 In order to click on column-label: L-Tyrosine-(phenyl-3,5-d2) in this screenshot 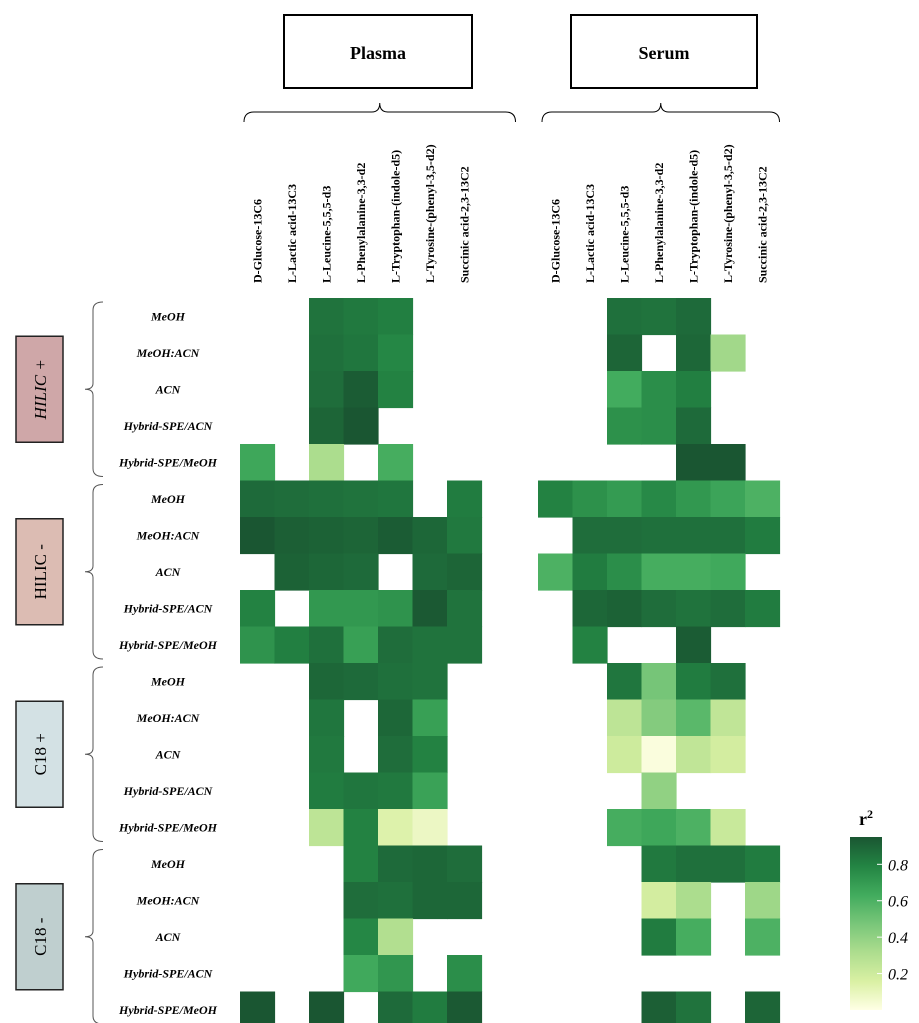, I will do `click(728, 213)`.